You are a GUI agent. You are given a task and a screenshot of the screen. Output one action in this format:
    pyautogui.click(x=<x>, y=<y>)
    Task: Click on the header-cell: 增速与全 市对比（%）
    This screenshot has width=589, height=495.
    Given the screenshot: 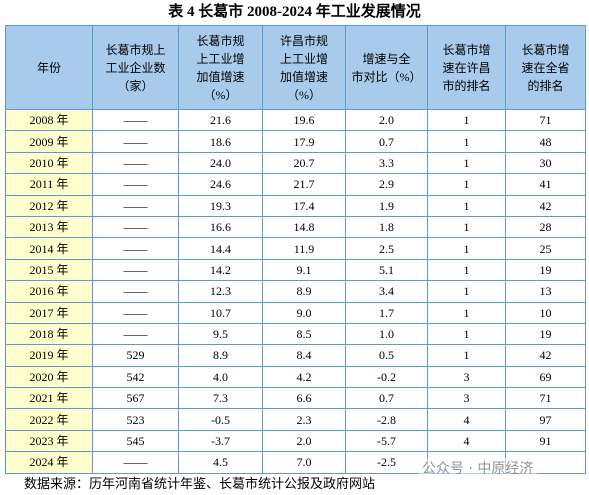 What is the action you would take?
    pyautogui.click(x=386, y=67)
    